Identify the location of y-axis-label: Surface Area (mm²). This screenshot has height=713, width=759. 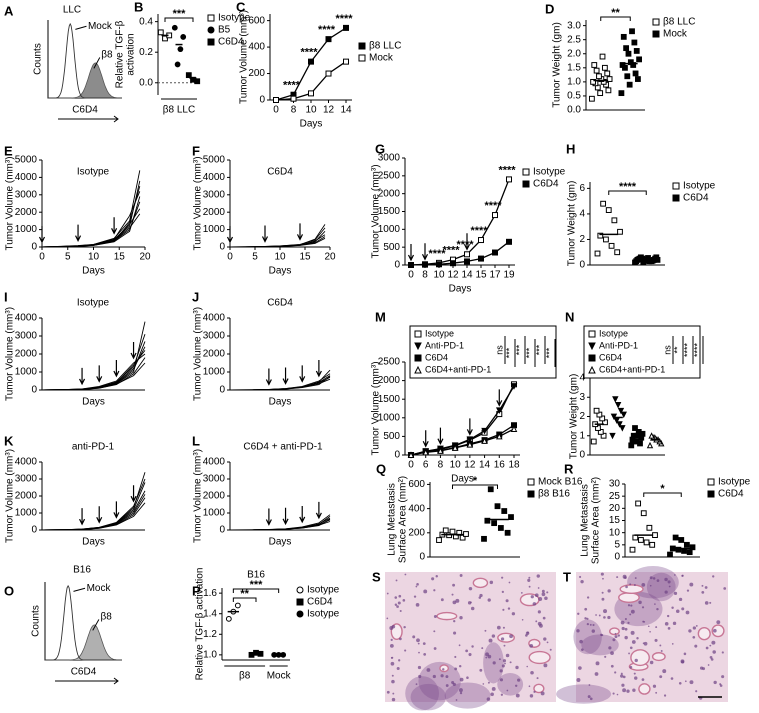
(596, 520).